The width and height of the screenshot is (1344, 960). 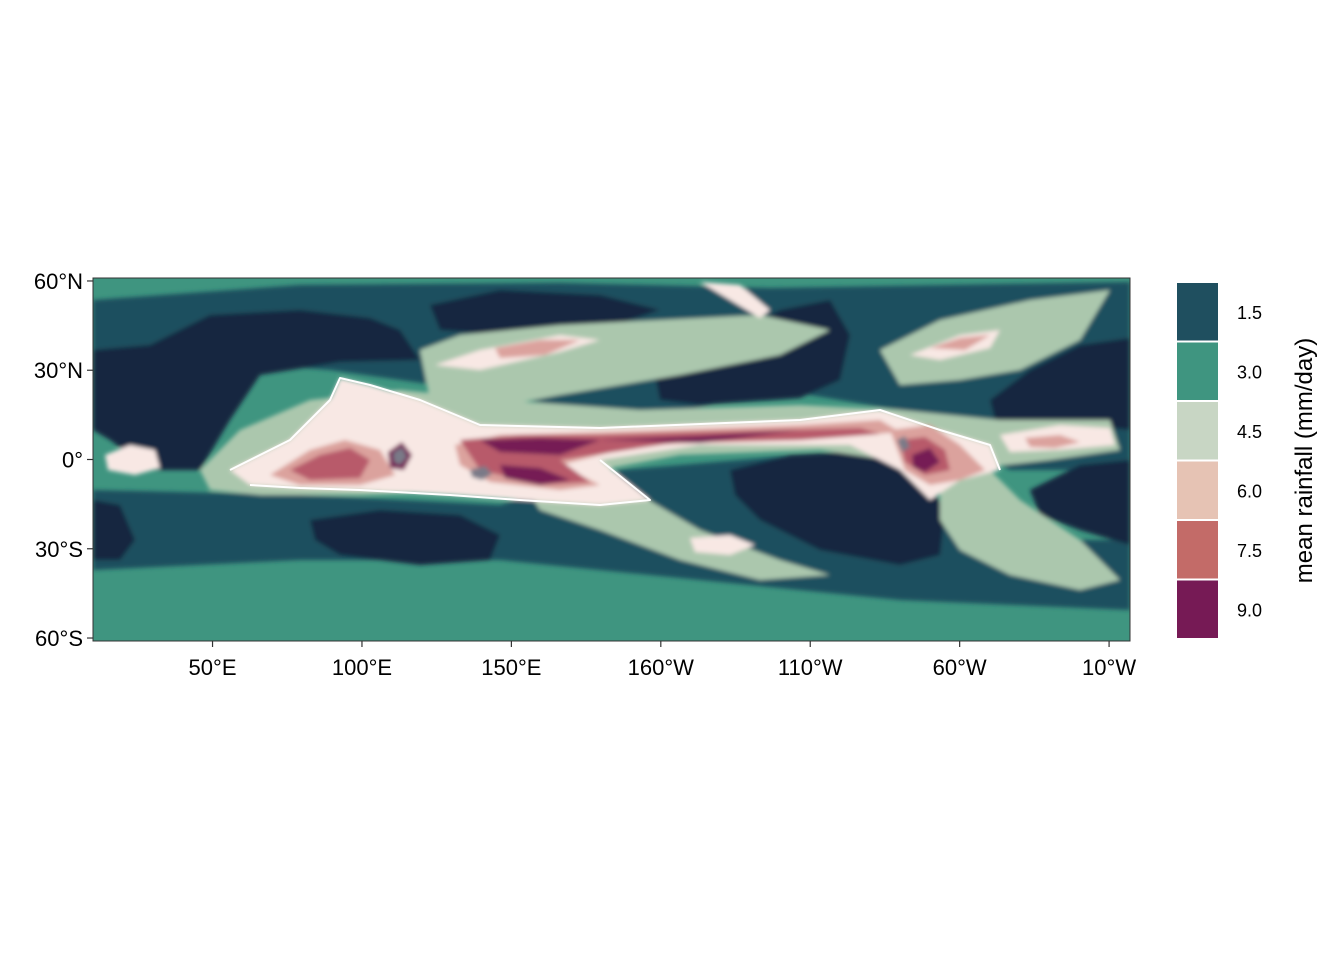 What do you see at coordinates (722, 545) in the screenshot?
I see `band-wet-south-pacific-patch` at bounding box center [722, 545].